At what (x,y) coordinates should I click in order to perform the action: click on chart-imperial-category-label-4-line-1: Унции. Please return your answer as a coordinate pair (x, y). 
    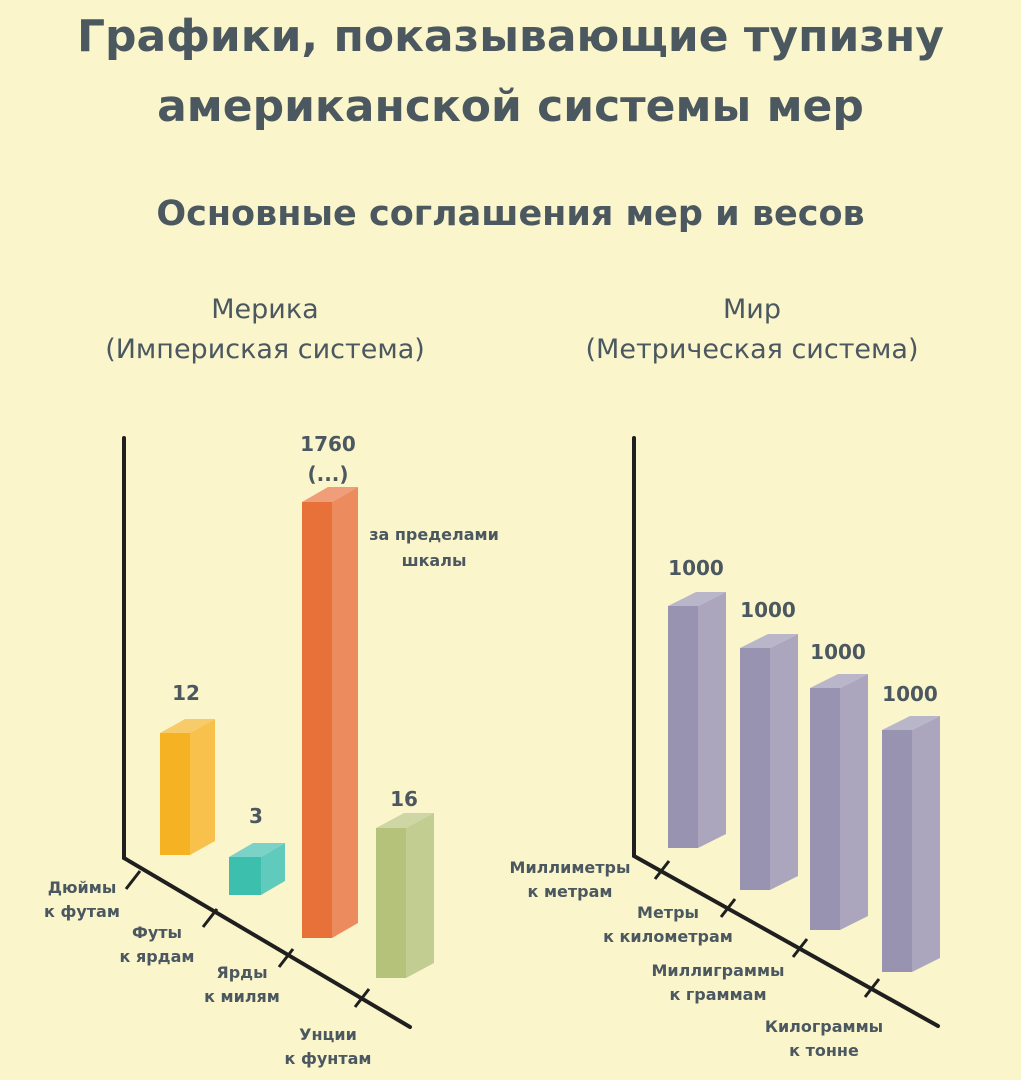
    Looking at the image, I should click on (328, 1034).